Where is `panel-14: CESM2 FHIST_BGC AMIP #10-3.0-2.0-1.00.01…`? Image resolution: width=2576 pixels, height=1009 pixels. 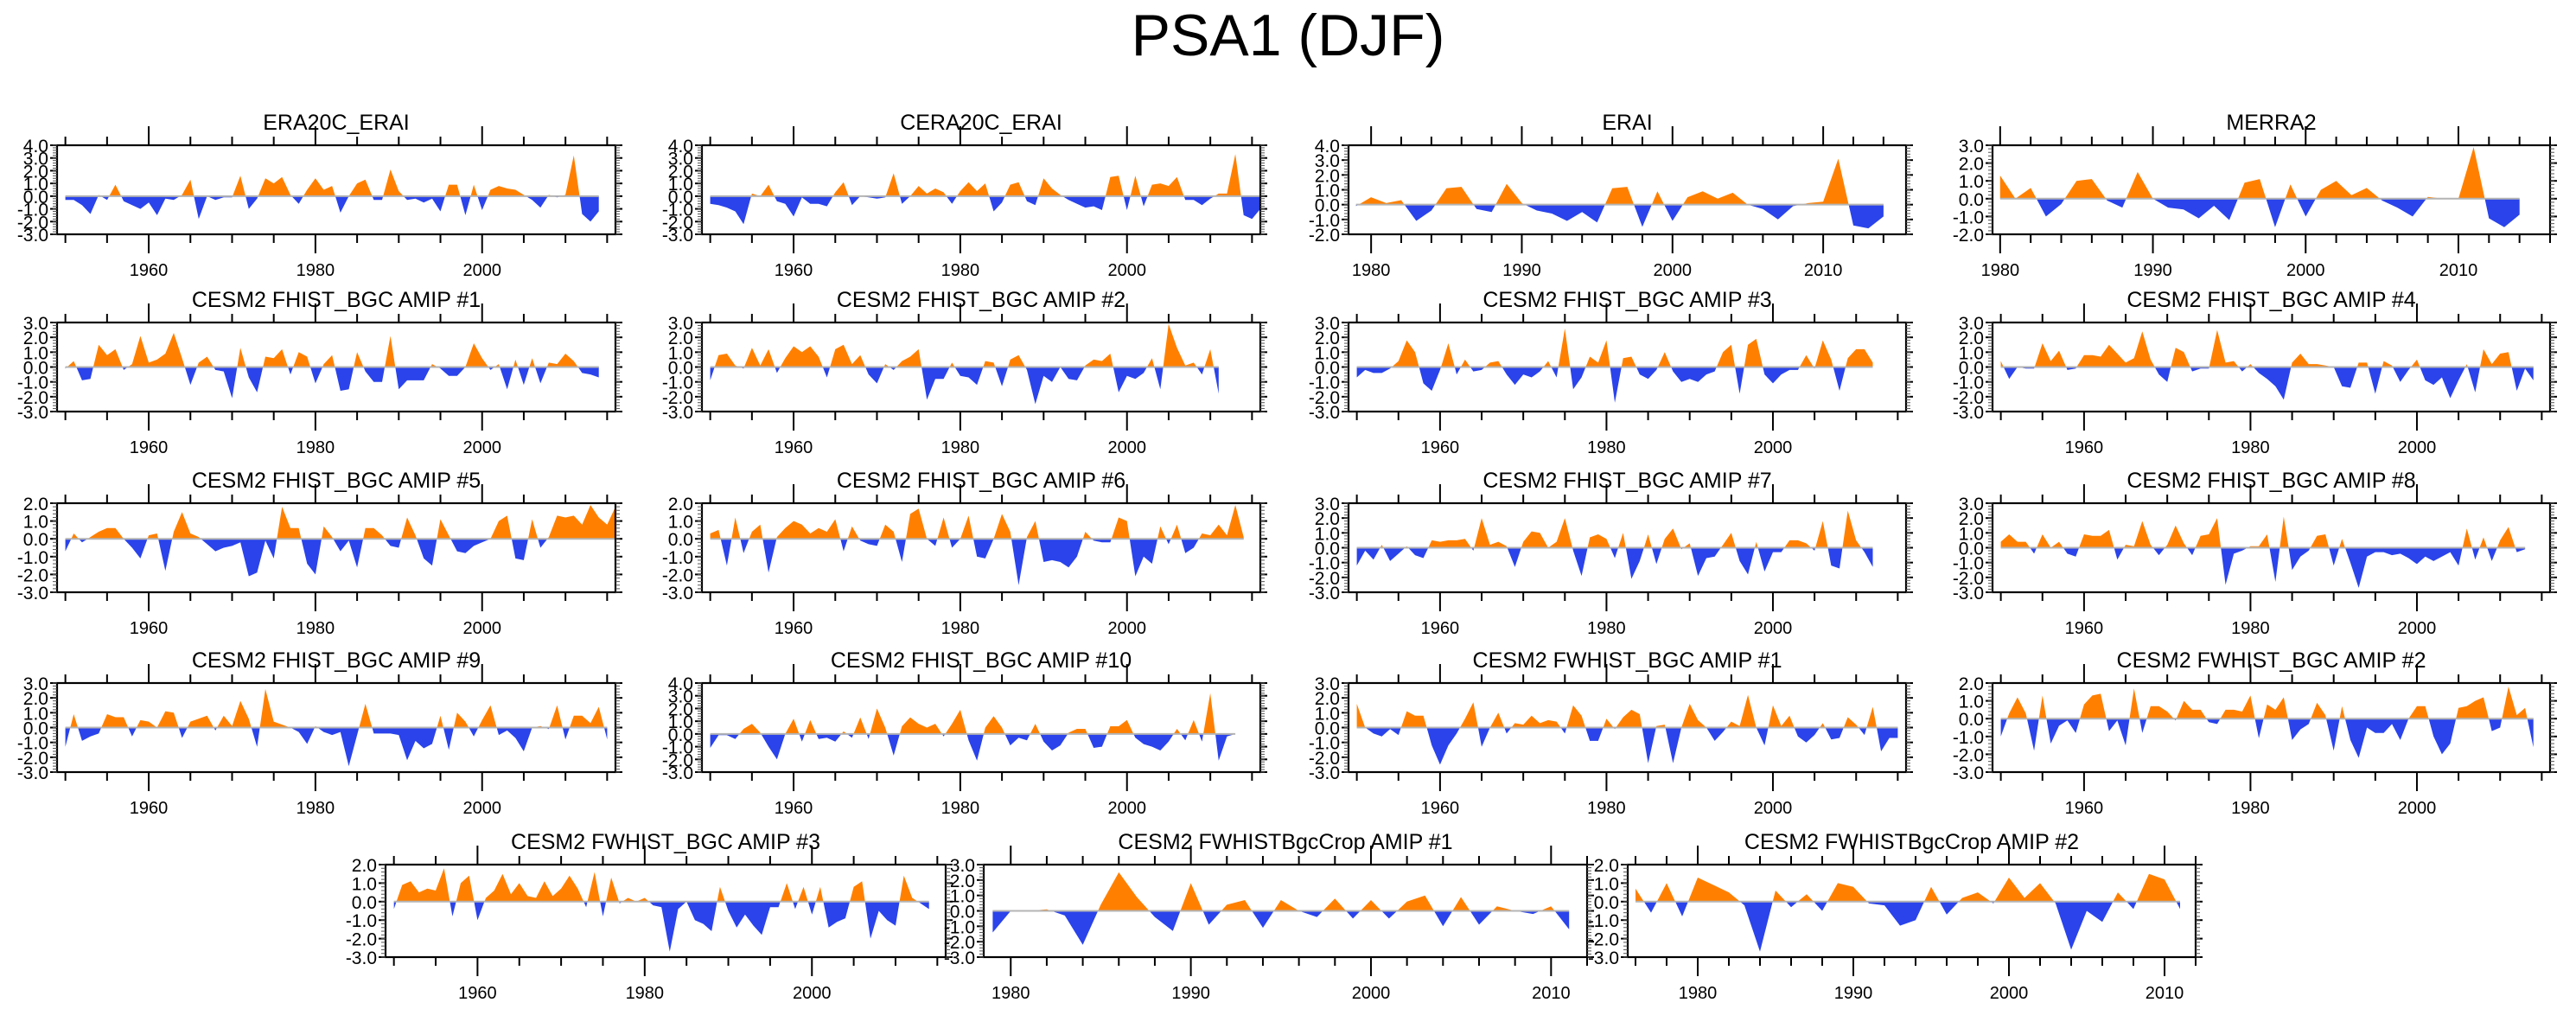
panel-14: CESM2 FHIST_BGC AMIP #10-3.0-2.0-1.00.01… is located at coordinates (959, 732).